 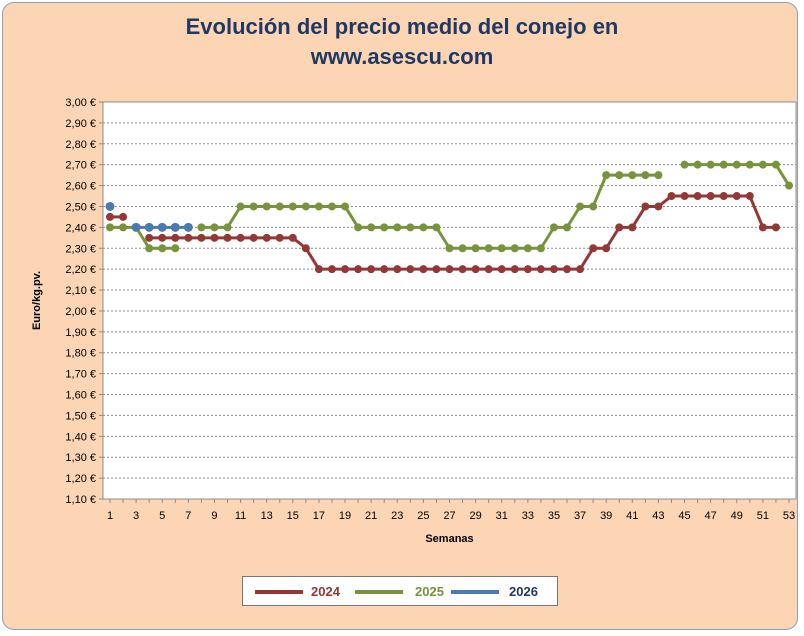 What do you see at coordinates (449, 539) in the screenshot?
I see `x-axis-title: Semanas` at bounding box center [449, 539].